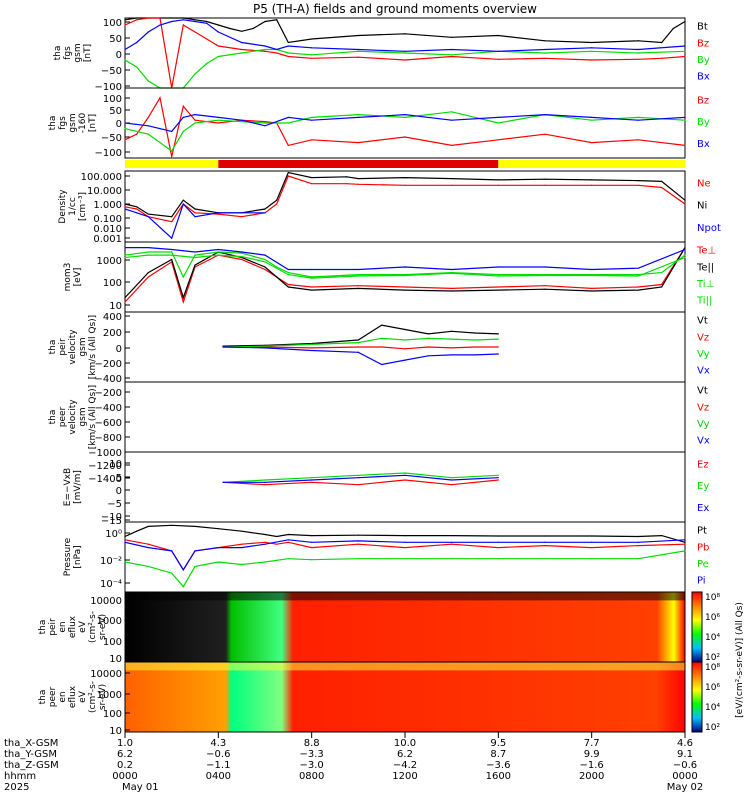  What do you see at coordinates (78, 556) in the screenshot?
I see `y-axis-label-line: [nPa]` at bounding box center [78, 556].